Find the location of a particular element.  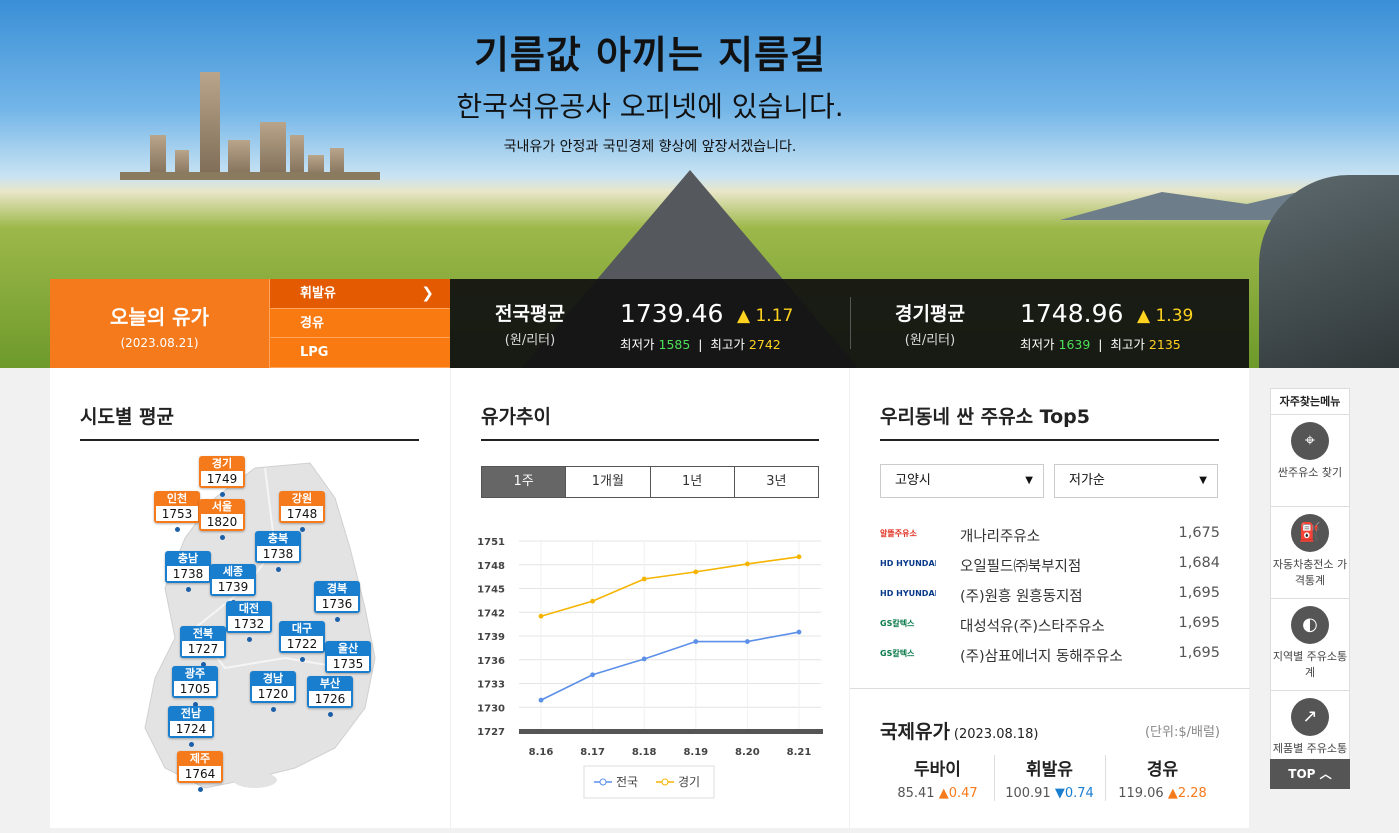

tab-3years: 3년 is located at coordinates (776, 481).